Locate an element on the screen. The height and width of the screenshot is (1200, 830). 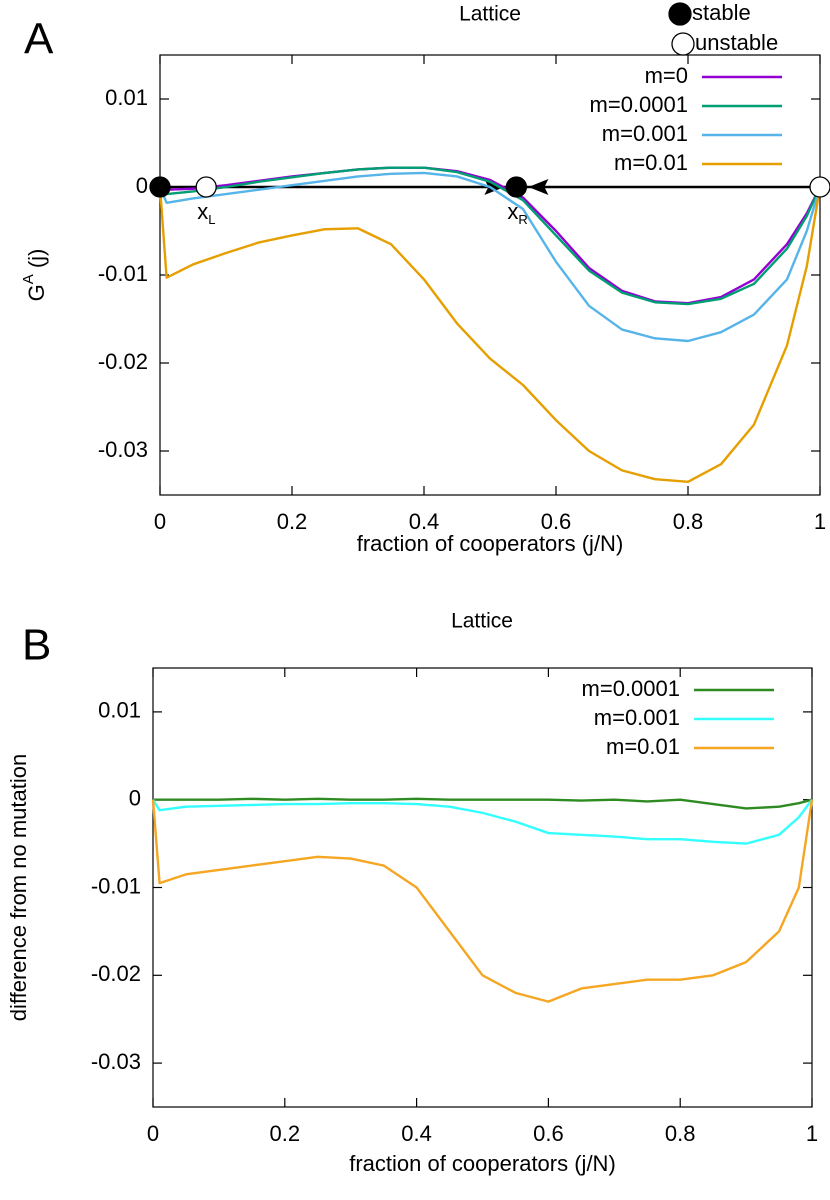
marker-legend-label: stable is located at coordinates (721, 12).